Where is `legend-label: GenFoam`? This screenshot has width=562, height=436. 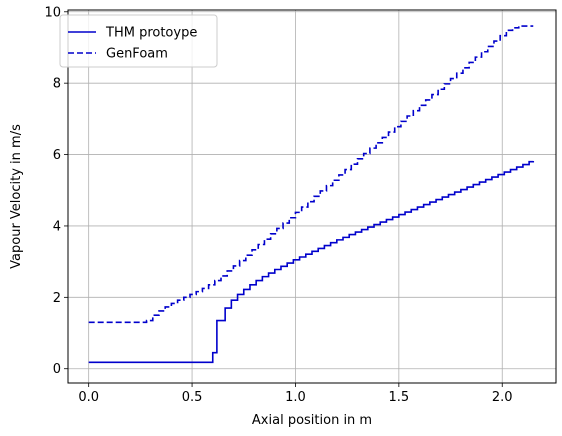
legend-label: GenFoam is located at coordinates (137, 54).